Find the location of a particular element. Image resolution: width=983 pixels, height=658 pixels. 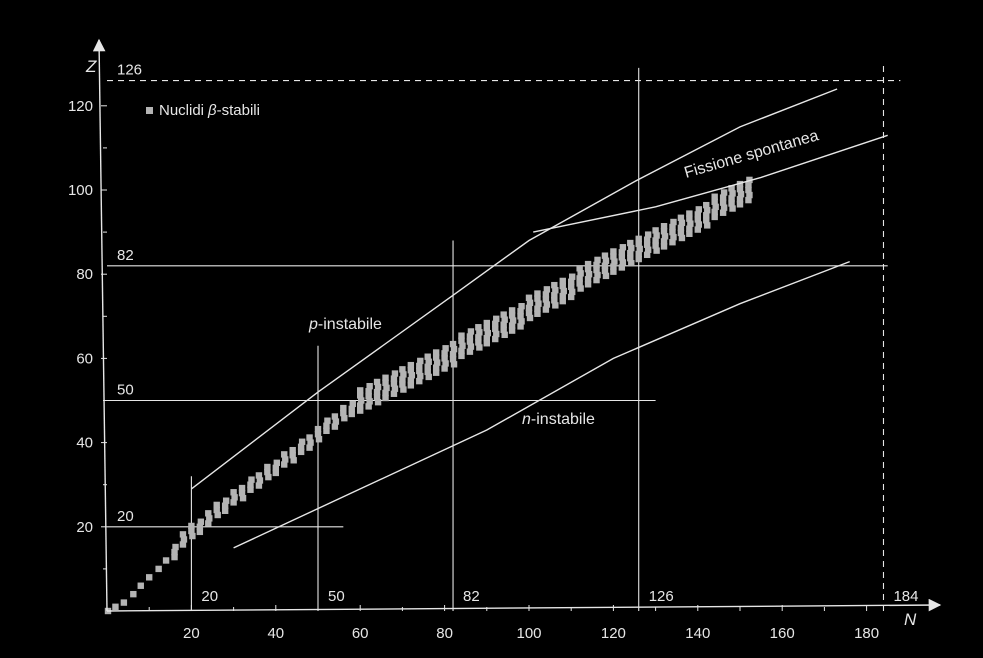

legend: Nuclidi β-stabili is located at coordinates (203, 110).